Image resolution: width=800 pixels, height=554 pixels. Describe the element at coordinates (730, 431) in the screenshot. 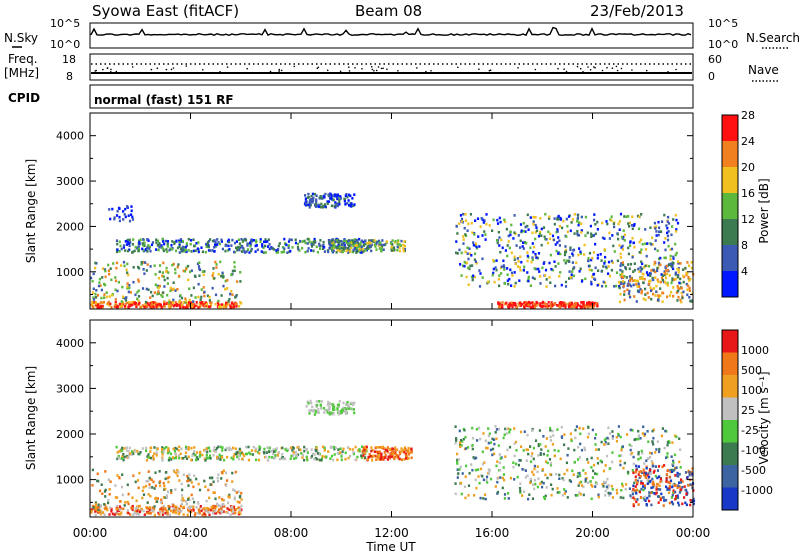

I see `colorbar-segment` at that location.